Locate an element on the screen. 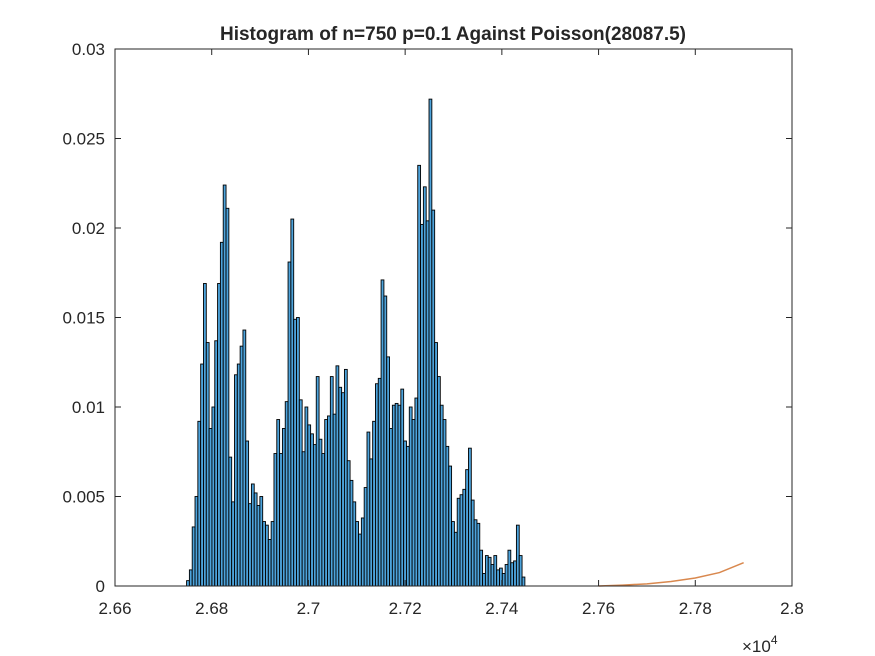  x-tick-label: 2.7 is located at coordinates (309, 608).